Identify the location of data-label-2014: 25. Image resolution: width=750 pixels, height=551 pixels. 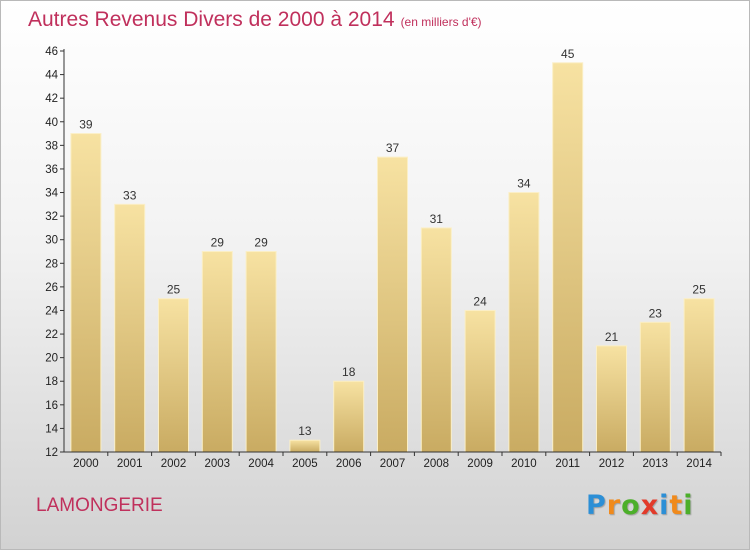
(699, 290).